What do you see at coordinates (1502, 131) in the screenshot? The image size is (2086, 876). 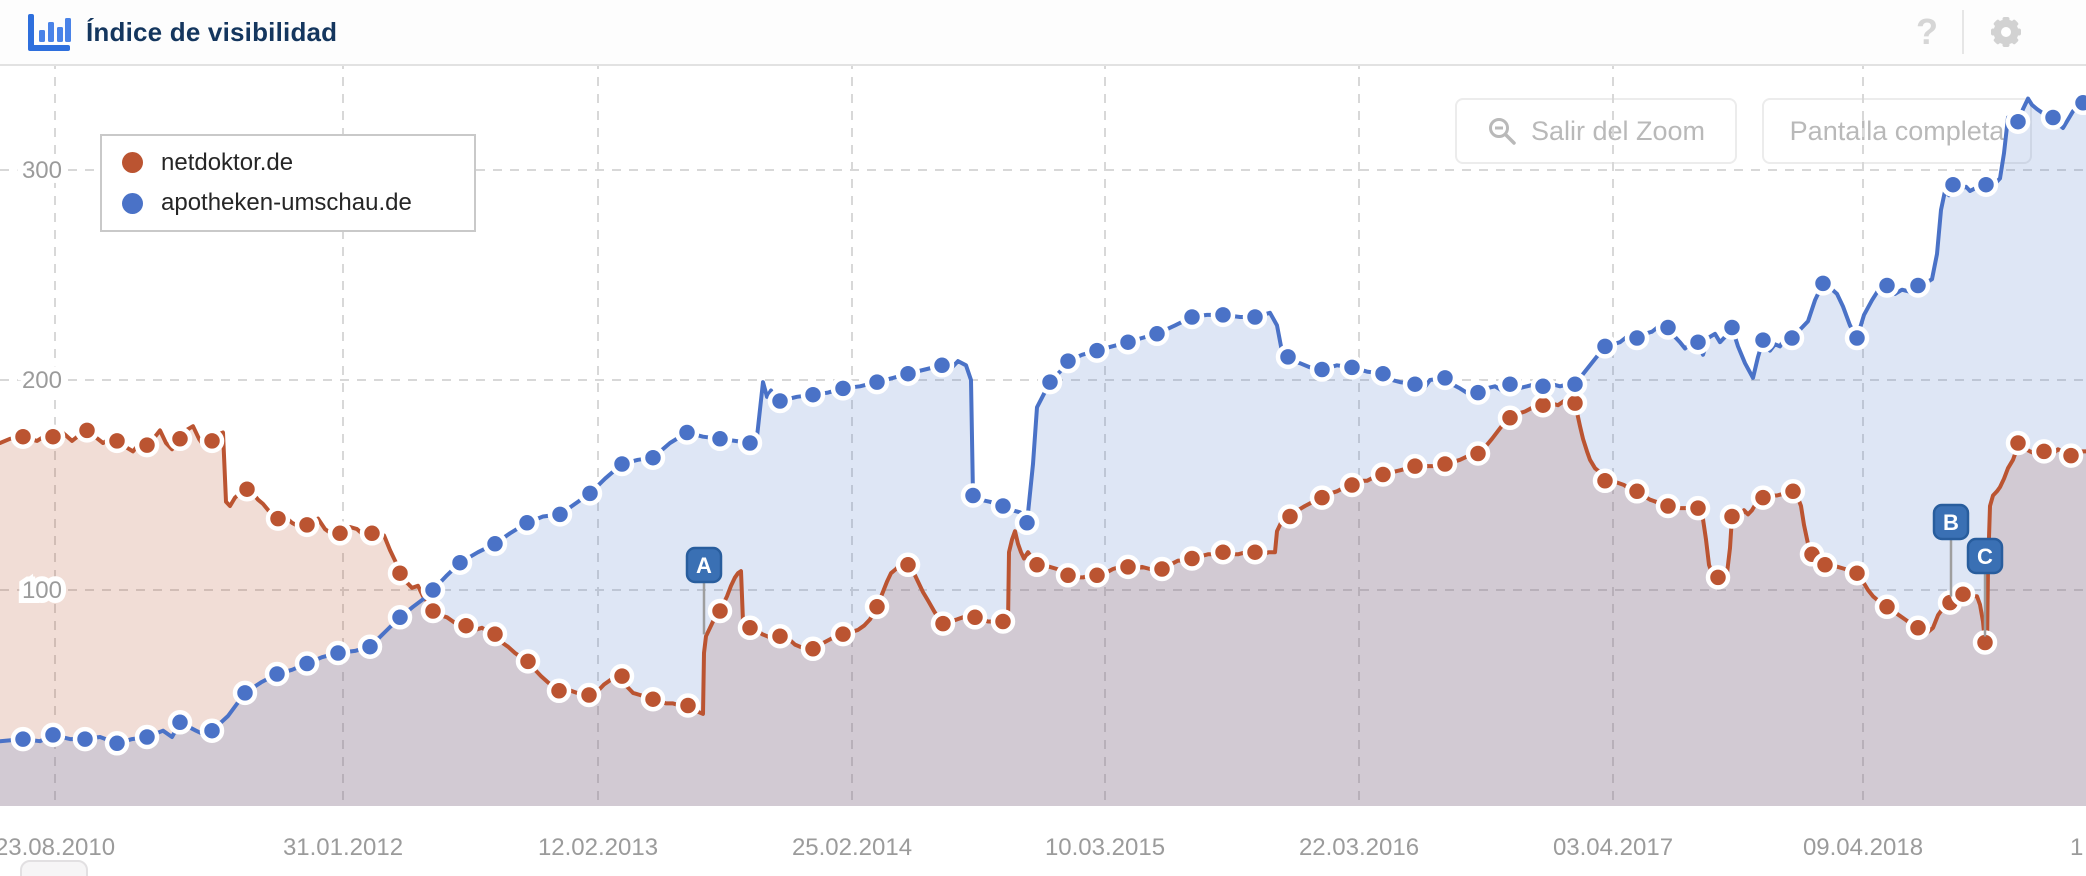 I see `zoom-out-icon` at bounding box center [1502, 131].